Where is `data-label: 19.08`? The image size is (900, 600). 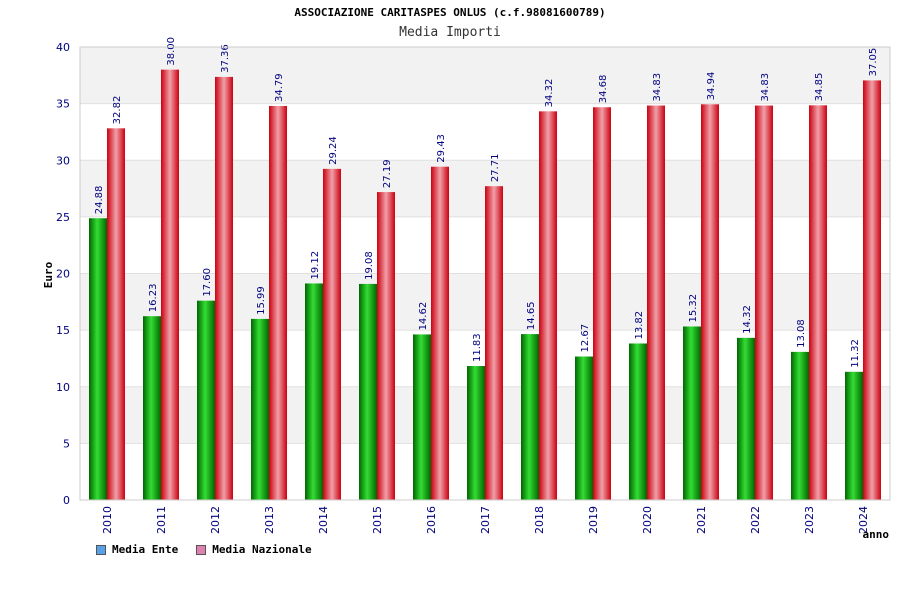
data-label: 19.08 is located at coordinates (369, 265).